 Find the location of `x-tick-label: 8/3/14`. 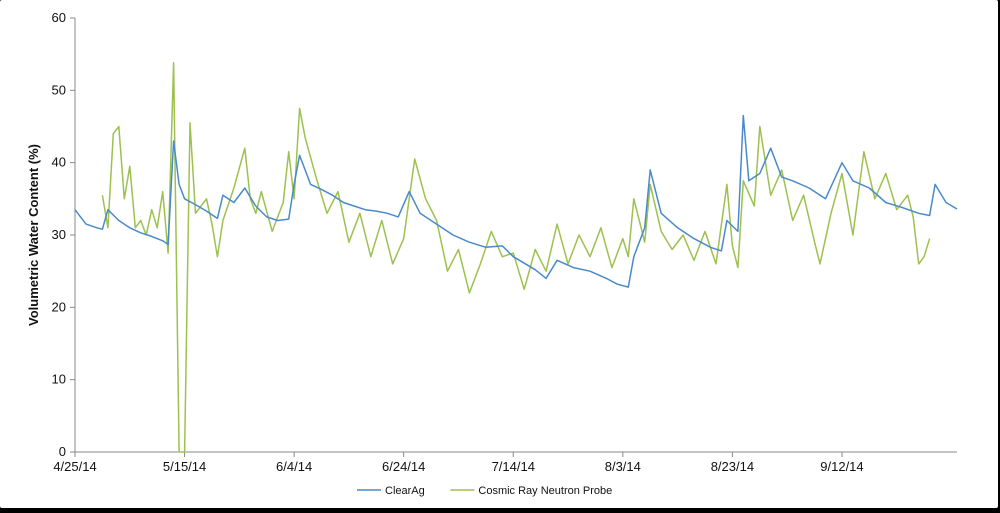

x-tick-label: 8/3/14 is located at coordinates (623, 466).